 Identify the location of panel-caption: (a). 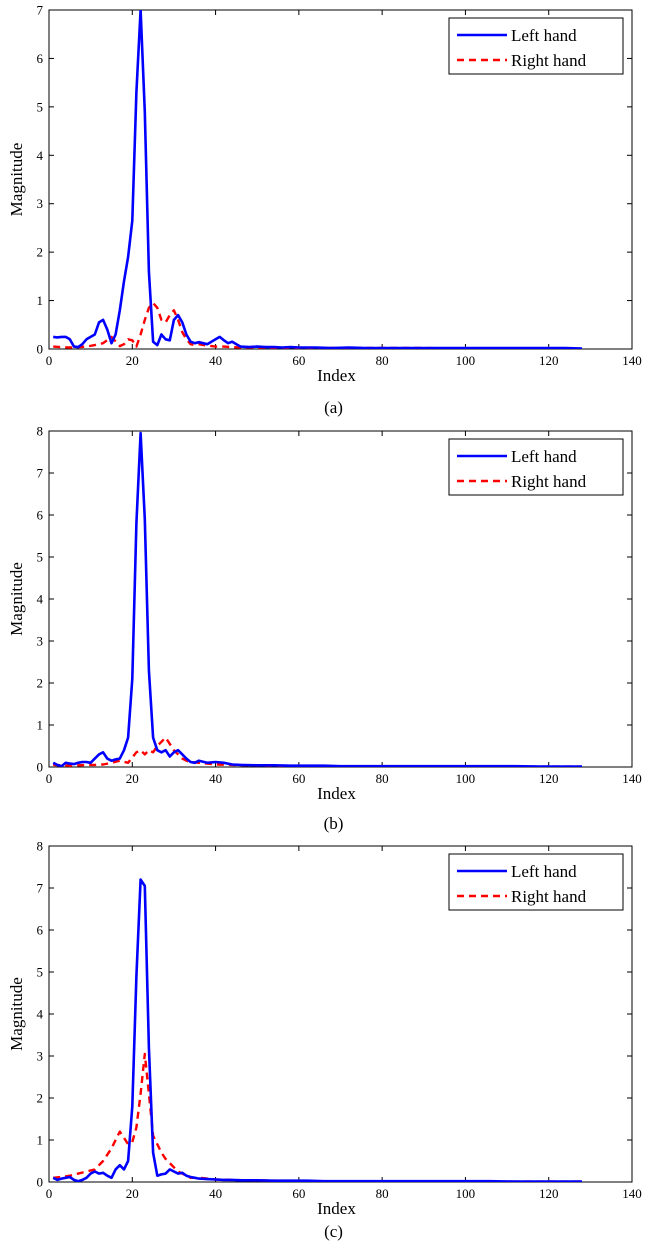
(333, 407).